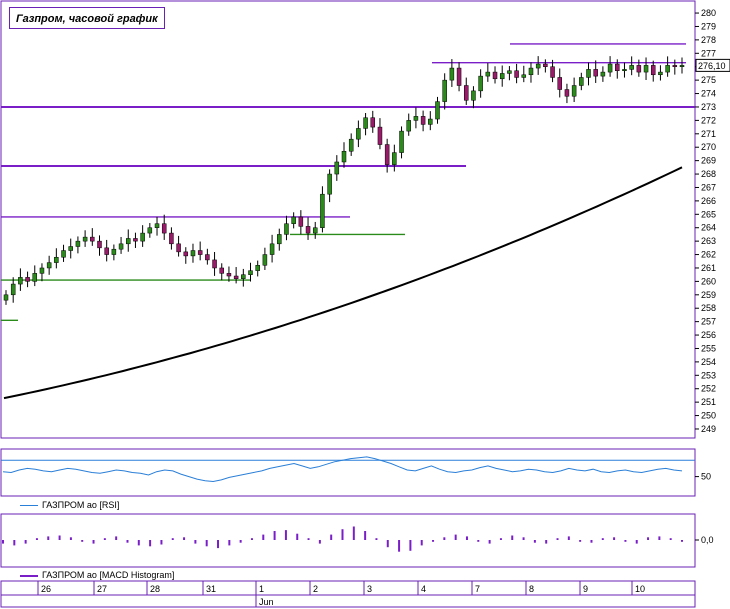 The height and width of the screenshot is (609, 730). I want to click on day-label: 8, so click(531, 589).